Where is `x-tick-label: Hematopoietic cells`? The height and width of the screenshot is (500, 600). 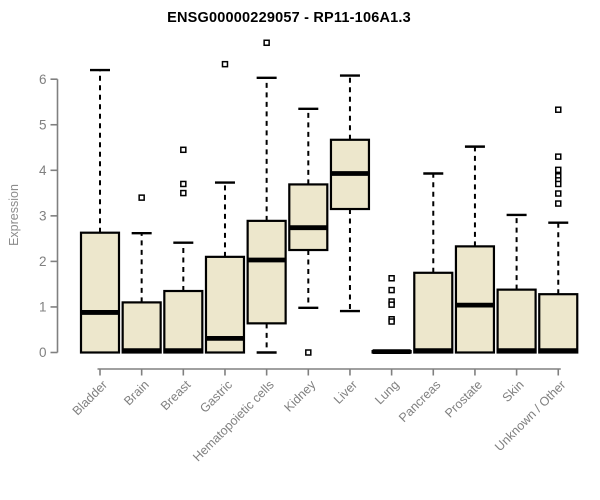
x-tick-label: Hematopoietic cells is located at coordinates (233, 421).